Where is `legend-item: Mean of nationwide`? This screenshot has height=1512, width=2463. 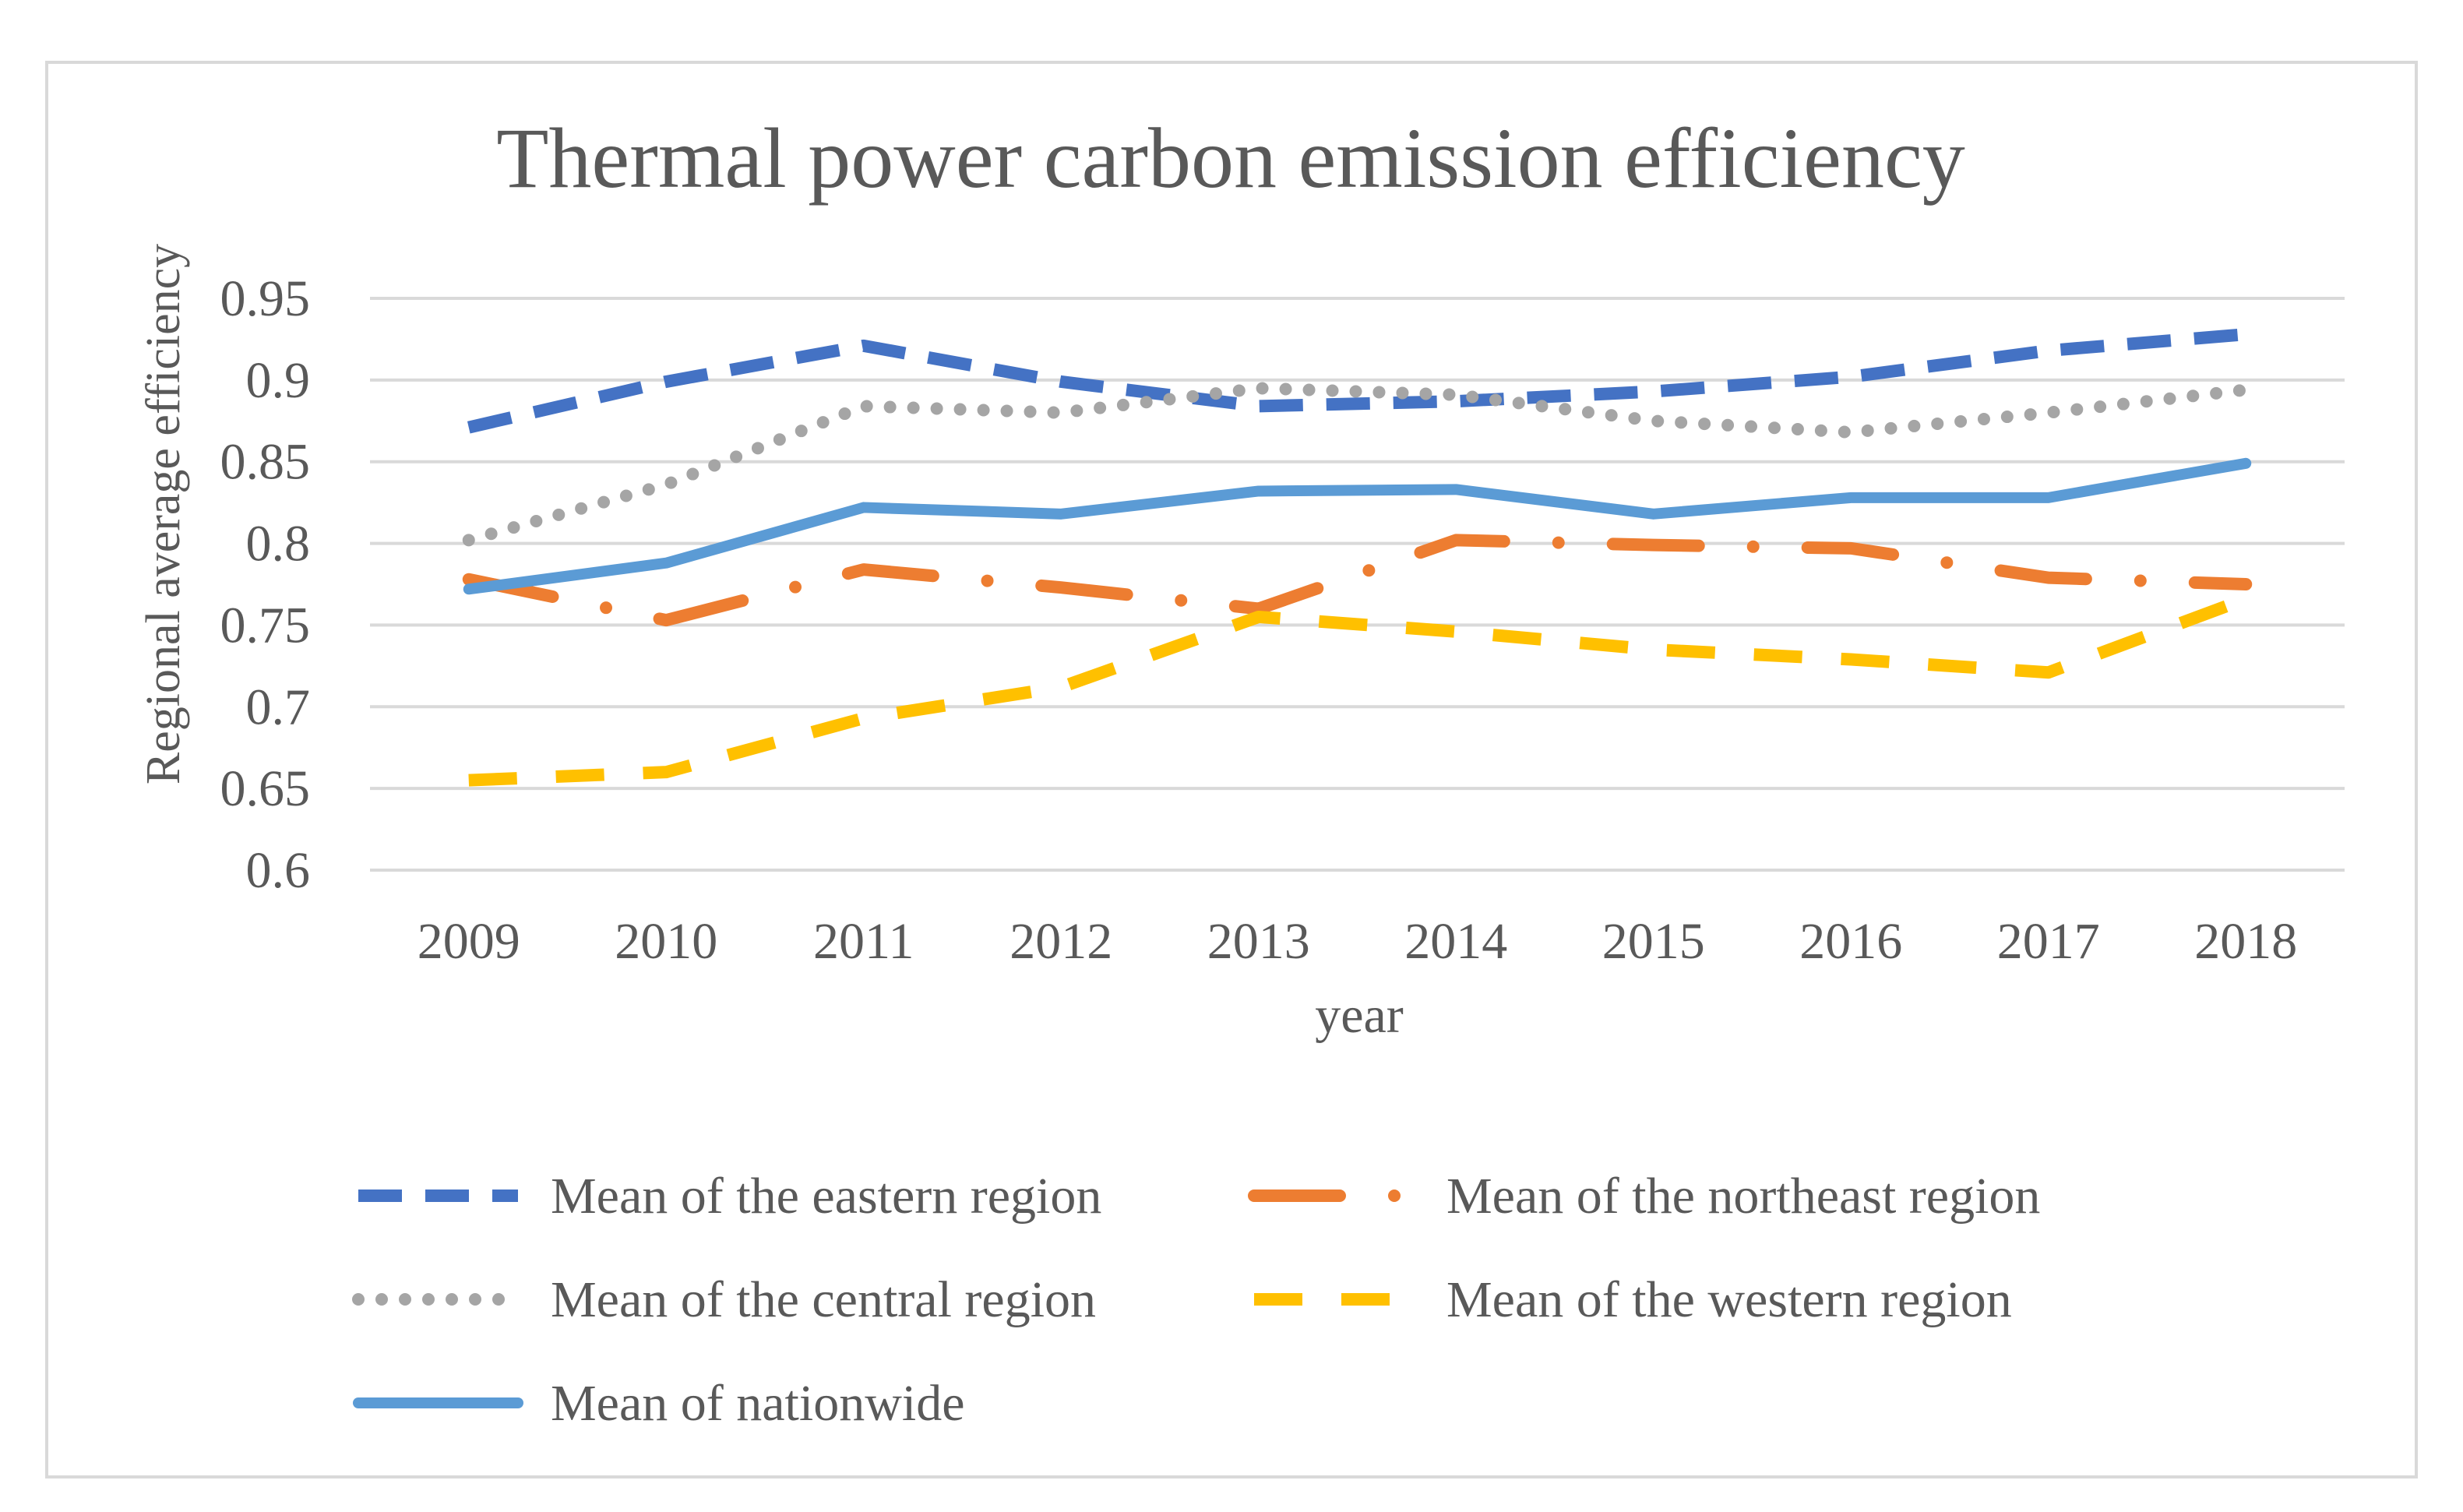
legend-item: Mean of nationwide is located at coordinates (659, 1403).